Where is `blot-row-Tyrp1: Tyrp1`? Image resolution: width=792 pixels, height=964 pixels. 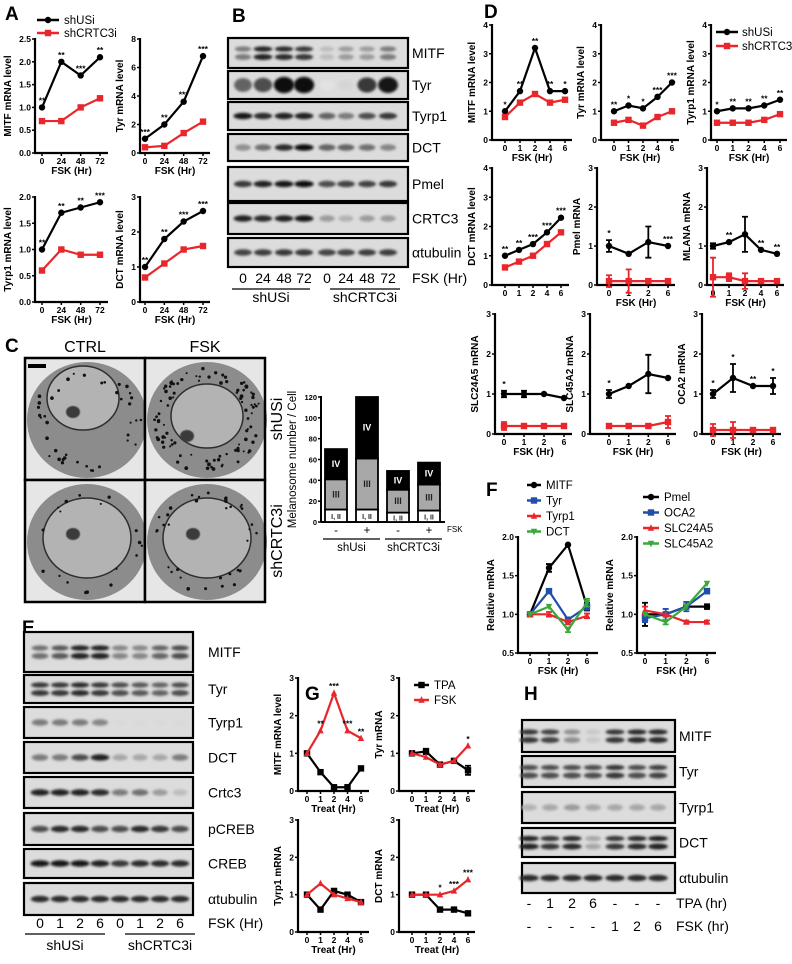
blot-row-Tyrp1: Tyrp1 is located at coordinates (132, 722).